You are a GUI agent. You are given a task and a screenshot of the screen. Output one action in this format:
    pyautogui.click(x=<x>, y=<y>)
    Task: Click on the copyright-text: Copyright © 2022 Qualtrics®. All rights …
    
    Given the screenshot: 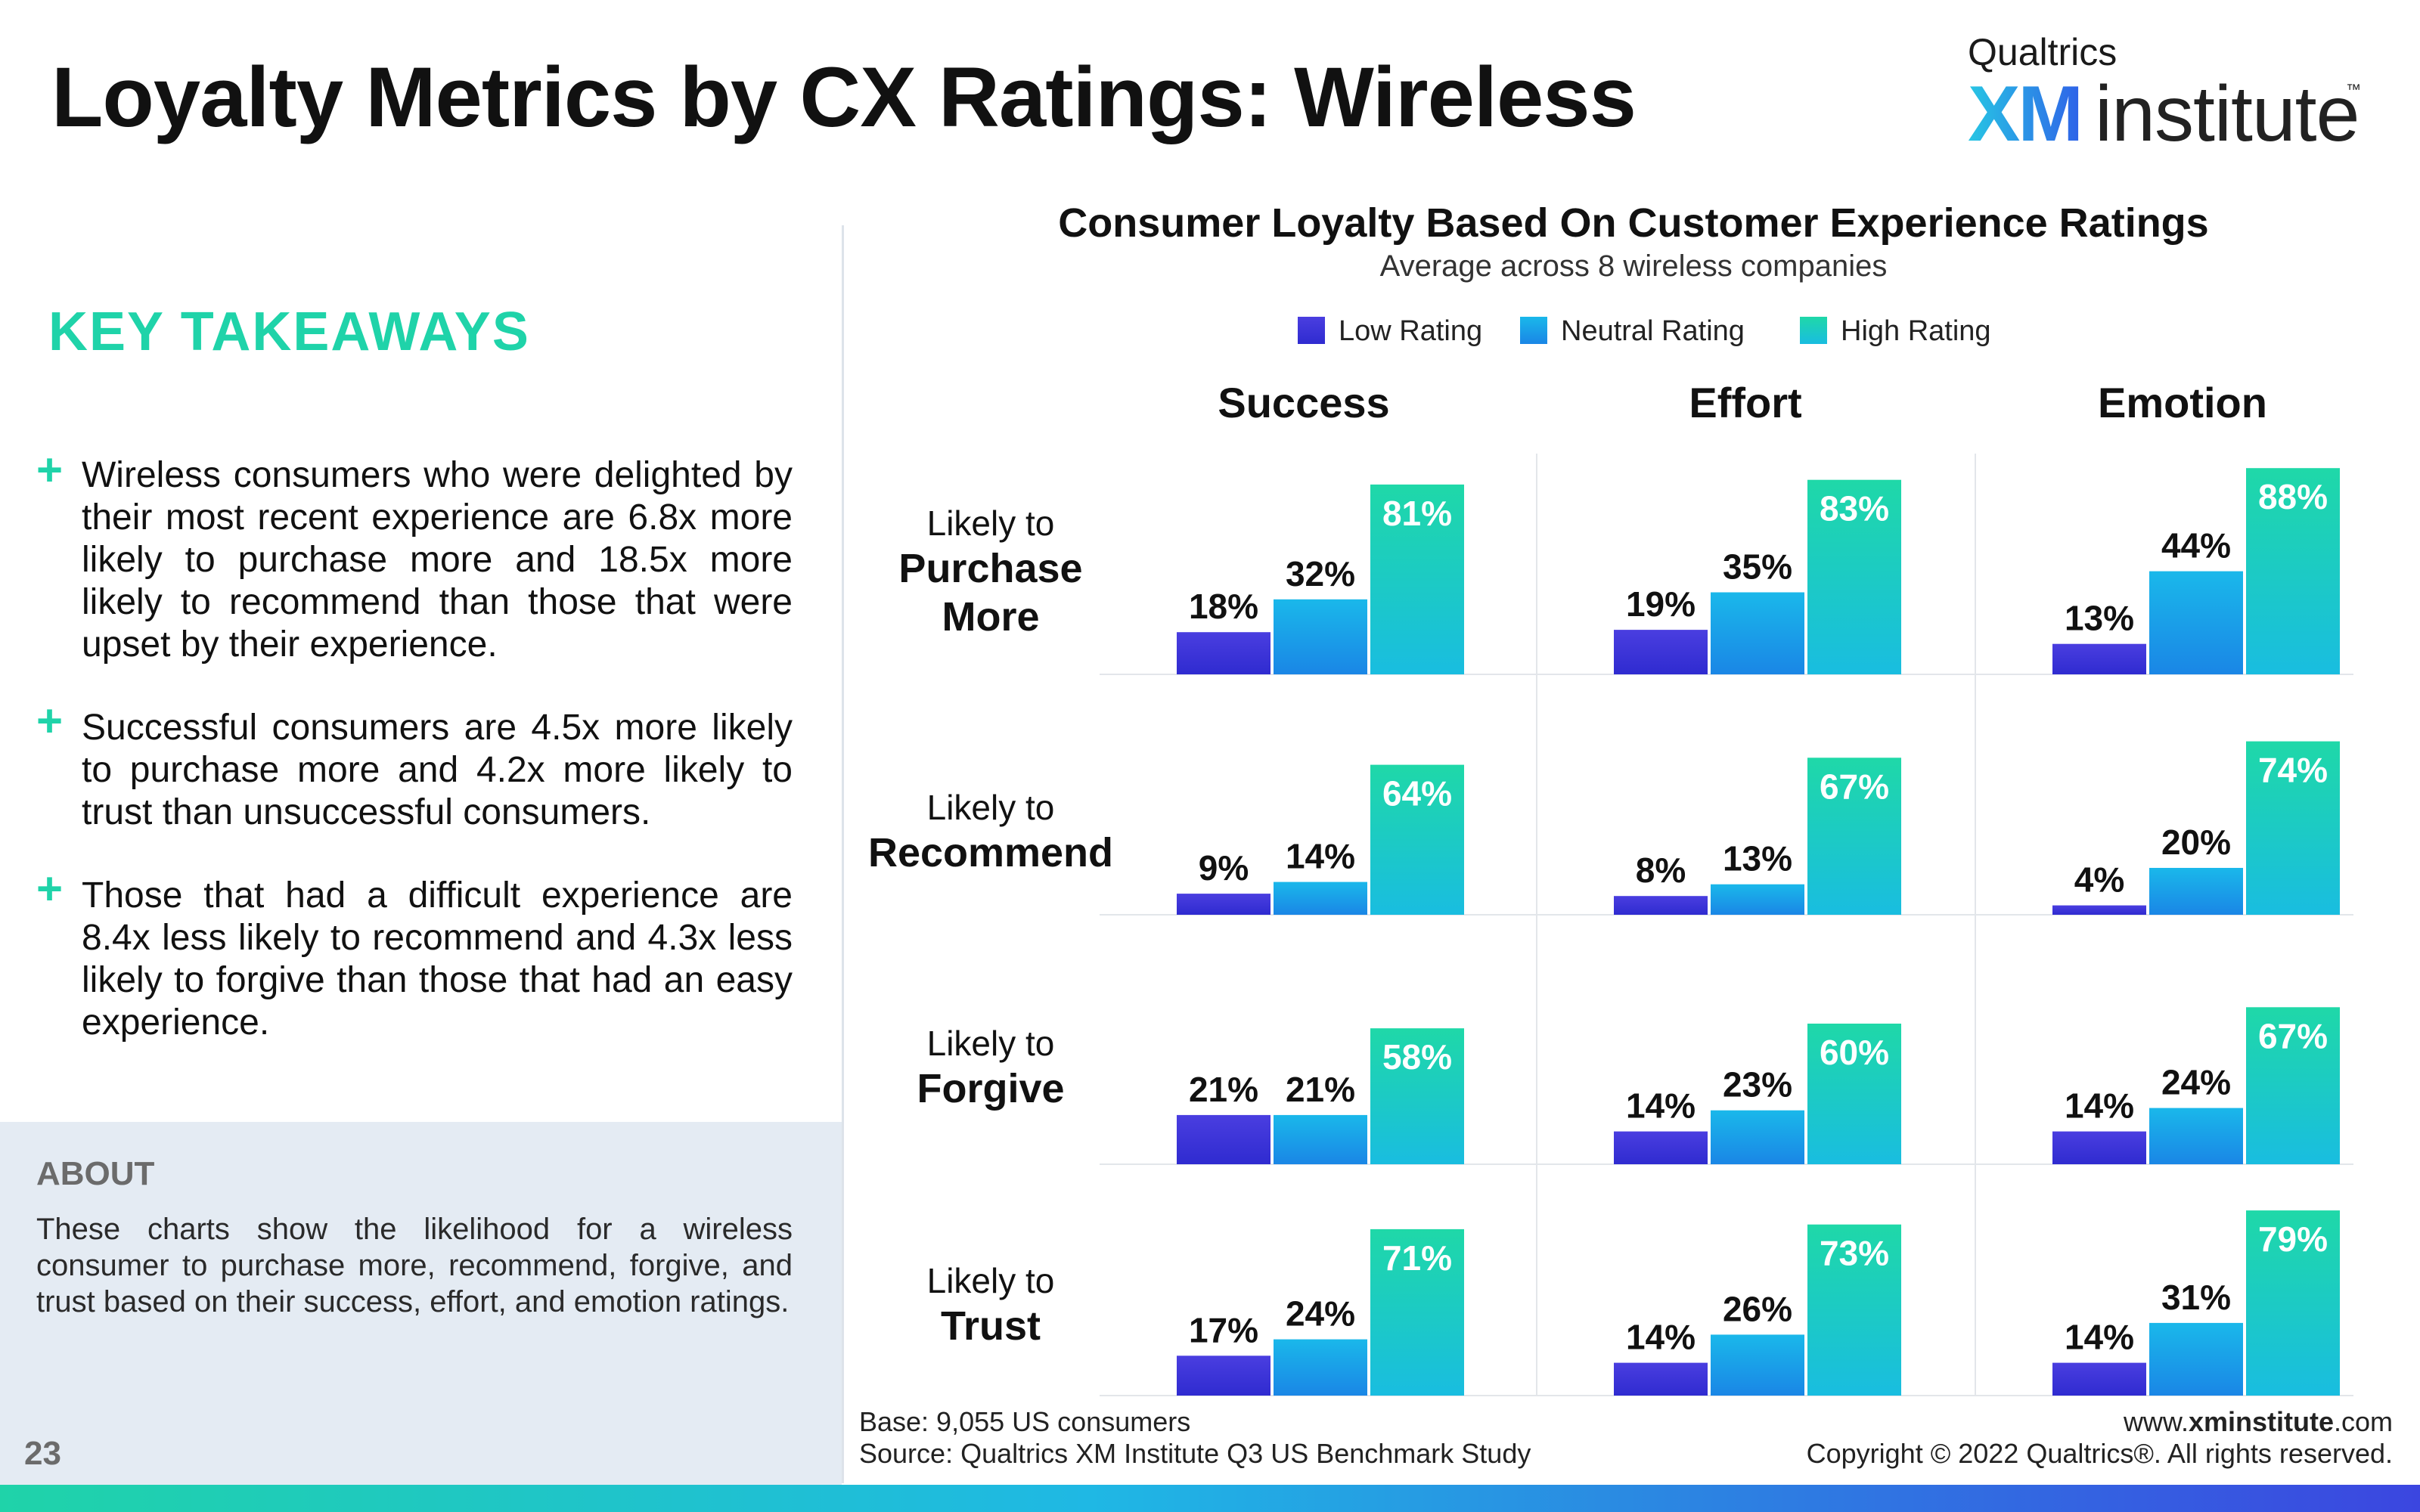 What is the action you would take?
    pyautogui.click(x=2099, y=1453)
    